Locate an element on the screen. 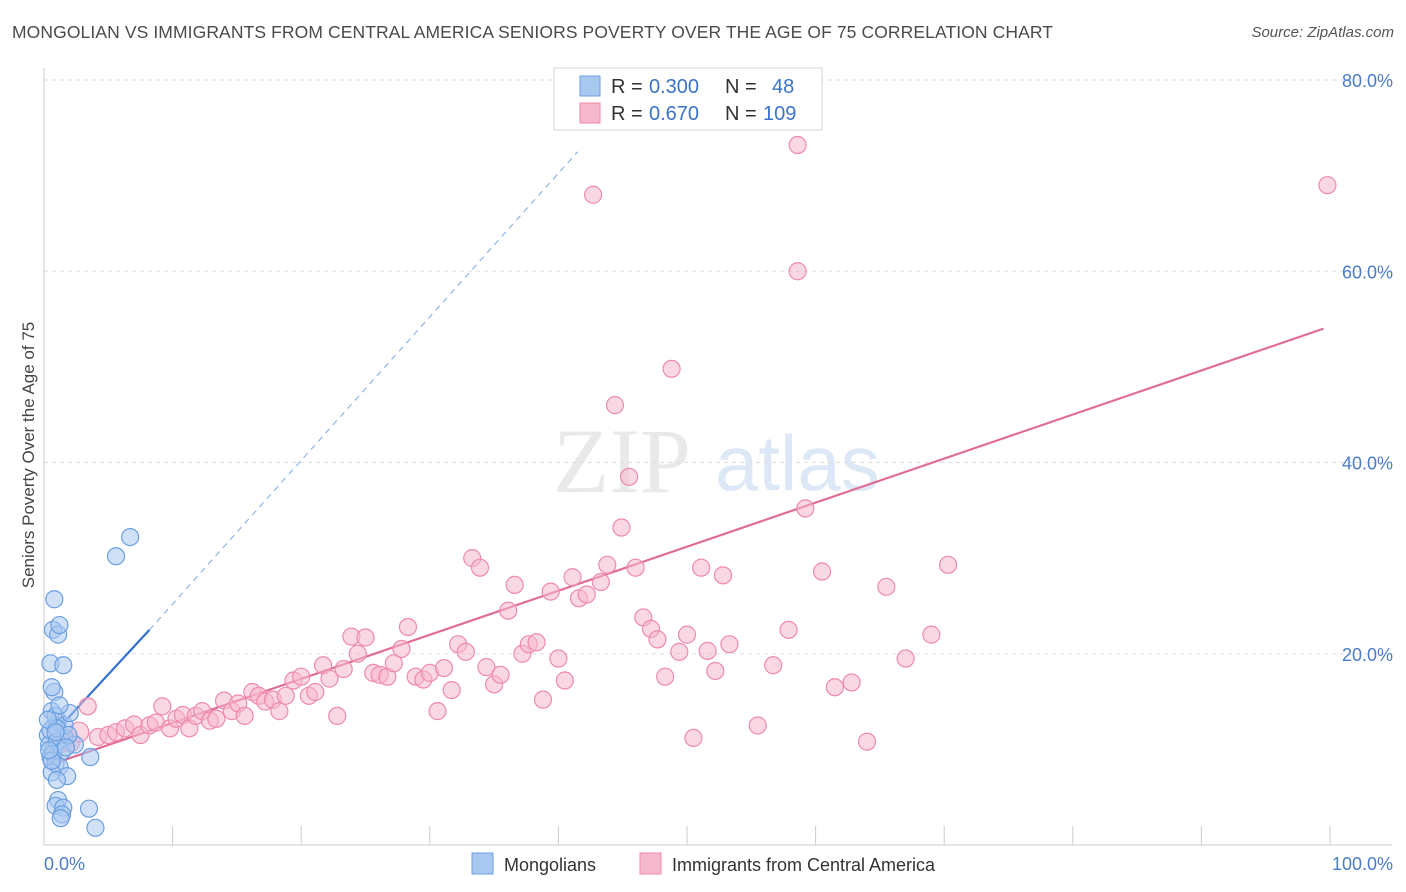  y-tick-label-20: 20.0% is located at coordinates (1367, 655).